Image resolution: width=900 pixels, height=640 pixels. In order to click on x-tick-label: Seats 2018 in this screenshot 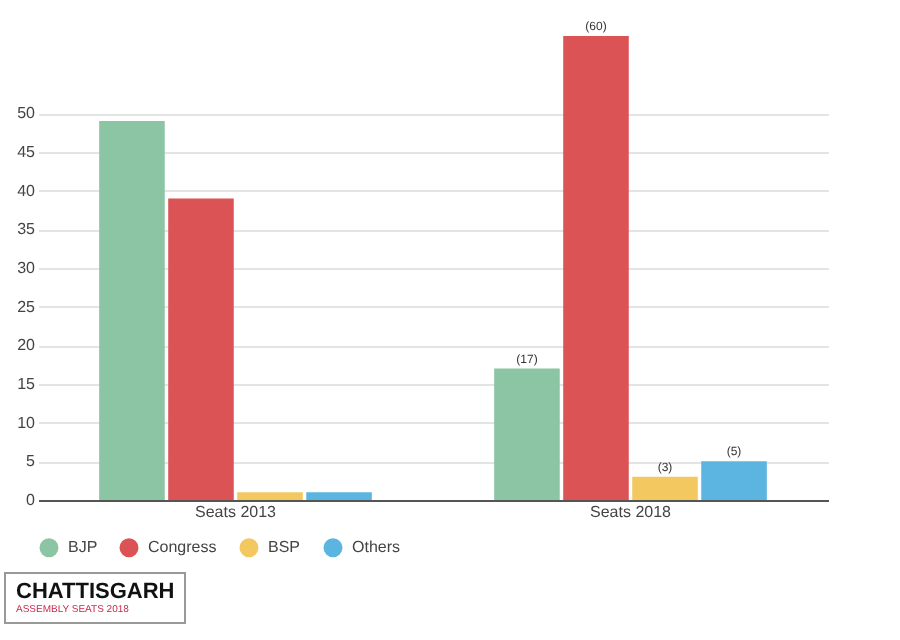, I will do `click(631, 512)`.